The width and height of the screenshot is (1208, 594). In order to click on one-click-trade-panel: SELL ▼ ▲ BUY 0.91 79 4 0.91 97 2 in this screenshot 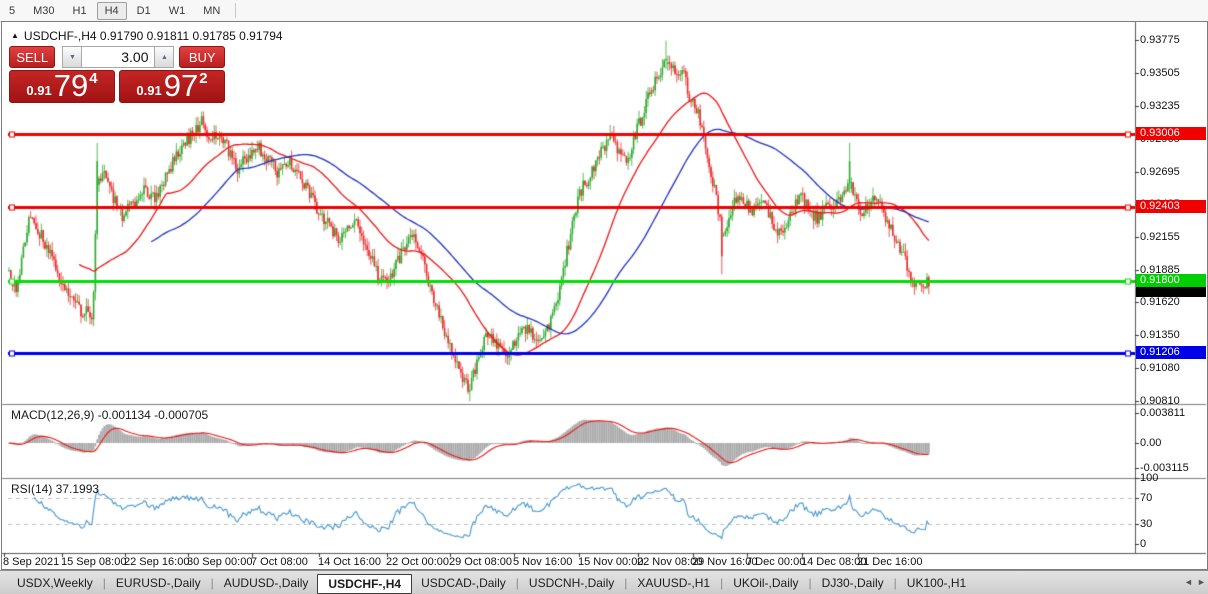, I will do `click(117, 74)`.